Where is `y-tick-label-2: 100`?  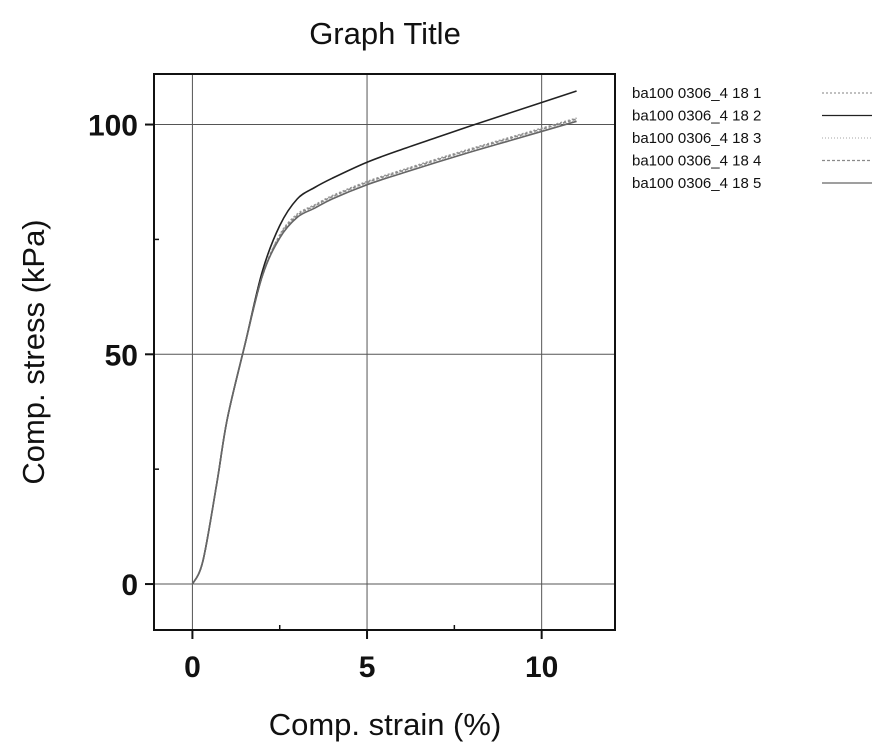
y-tick-label-2: 100 is located at coordinates (113, 126).